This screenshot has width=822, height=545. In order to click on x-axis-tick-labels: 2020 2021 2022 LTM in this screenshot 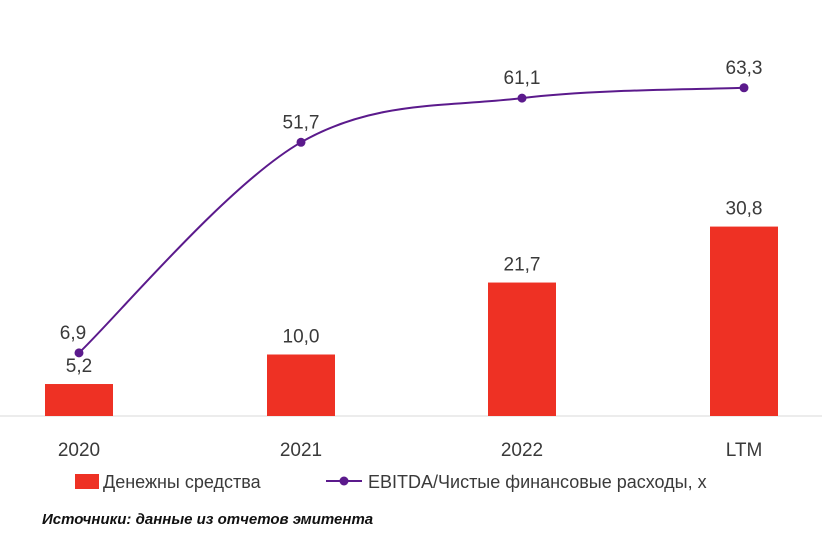, I will do `click(410, 450)`.